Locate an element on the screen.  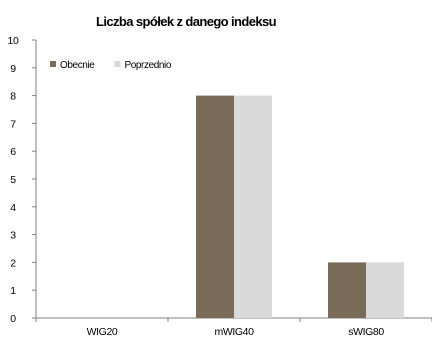
y-tick-label: 1 is located at coordinates (13, 291).